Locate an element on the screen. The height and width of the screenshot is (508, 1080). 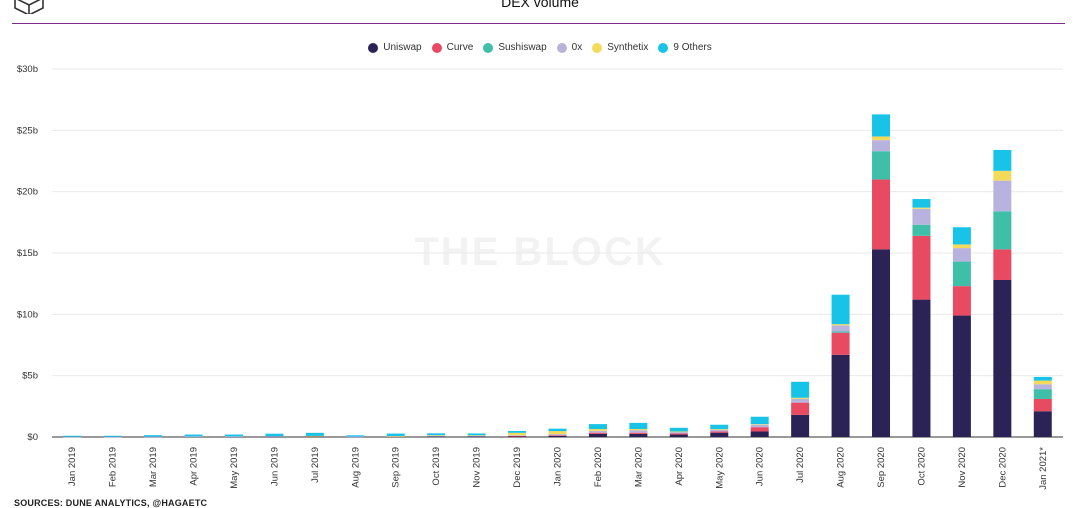
x-tick-label: Nov 2019 is located at coordinates (477, 467).